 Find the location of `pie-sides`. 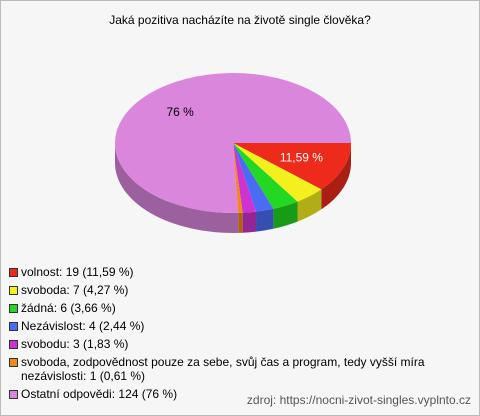

pie-sides is located at coordinates (233, 188).